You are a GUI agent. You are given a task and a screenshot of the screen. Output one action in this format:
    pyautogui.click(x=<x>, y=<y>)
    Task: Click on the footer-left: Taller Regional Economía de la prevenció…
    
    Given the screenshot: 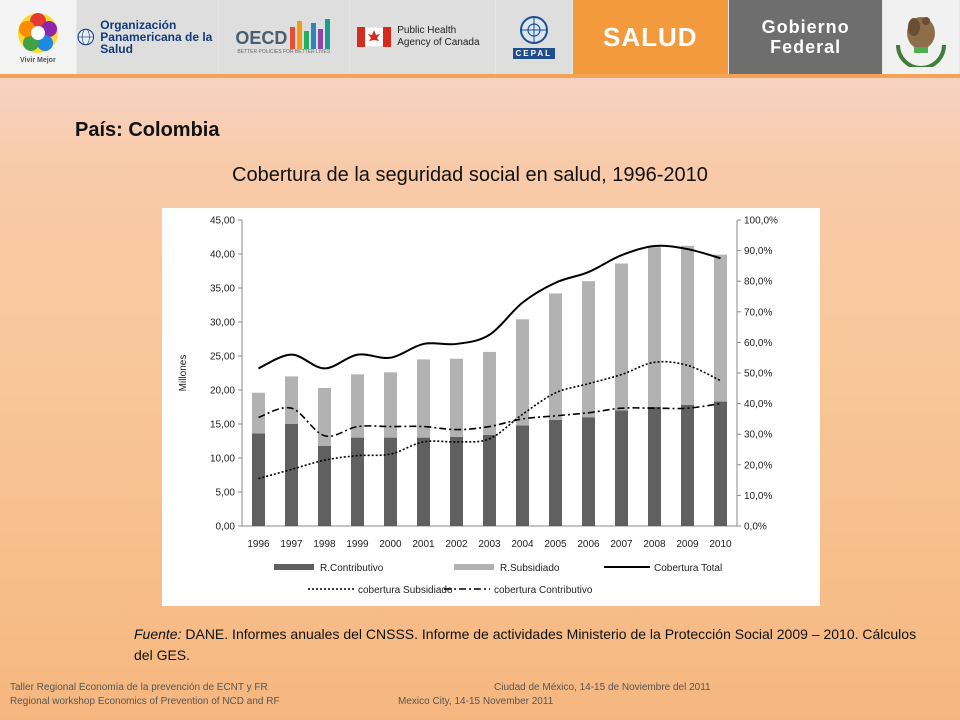 What is the action you would take?
    pyautogui.click(x=145, y=695)
    